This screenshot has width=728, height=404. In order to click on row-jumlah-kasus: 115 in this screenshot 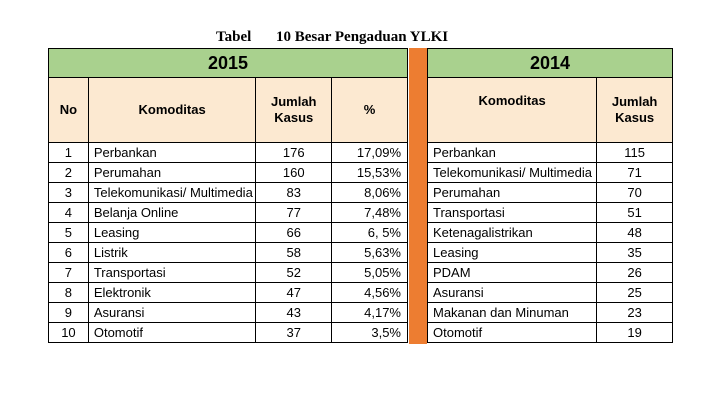, I will do `click(634, 152)`.